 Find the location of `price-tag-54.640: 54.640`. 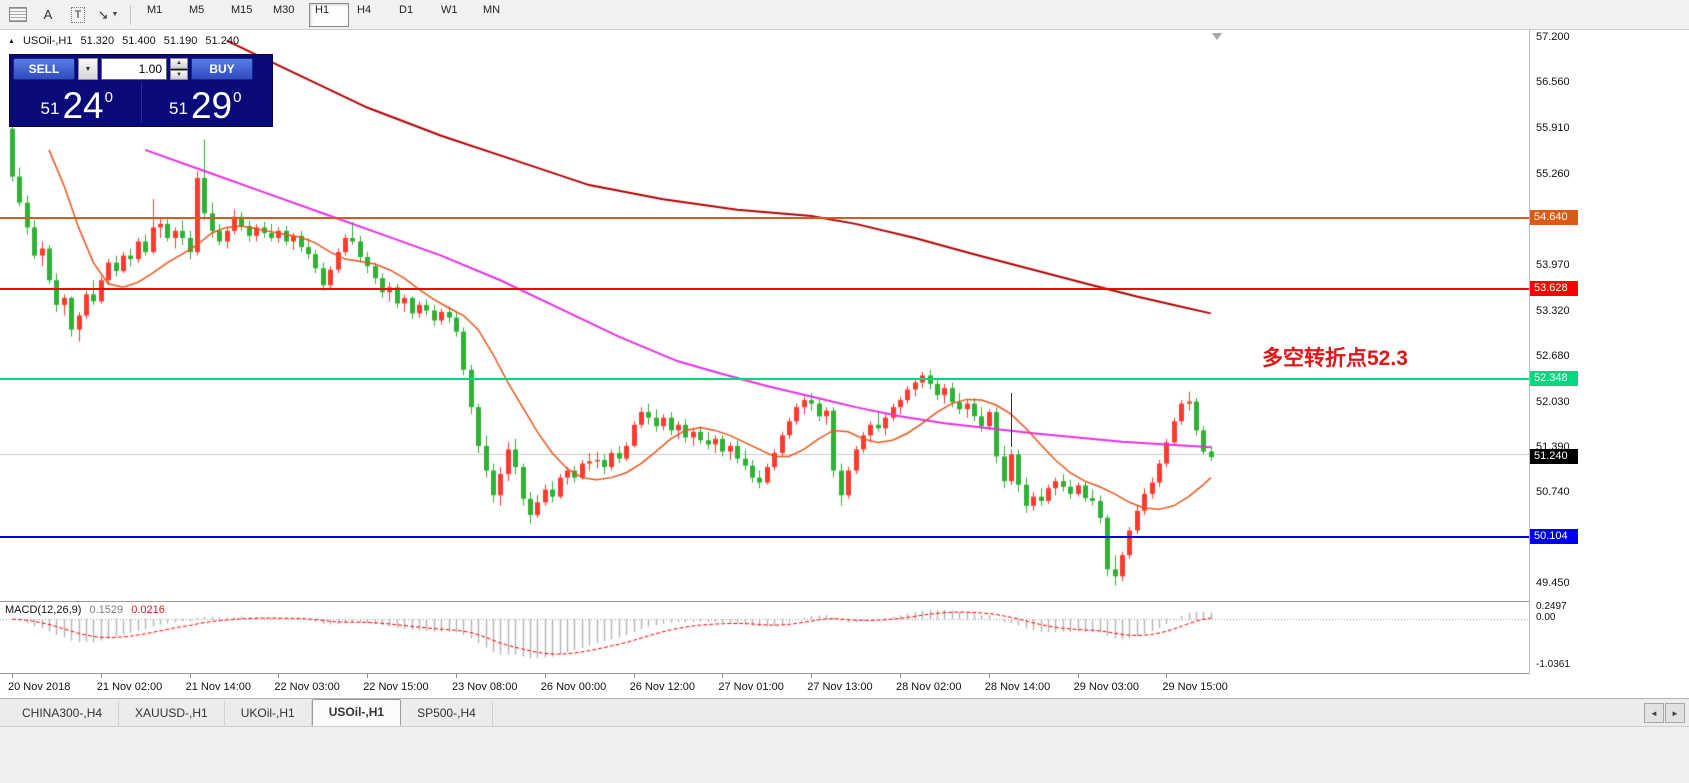

price-tag-54.640: 54.640 is located at coordinates (1554, 217).